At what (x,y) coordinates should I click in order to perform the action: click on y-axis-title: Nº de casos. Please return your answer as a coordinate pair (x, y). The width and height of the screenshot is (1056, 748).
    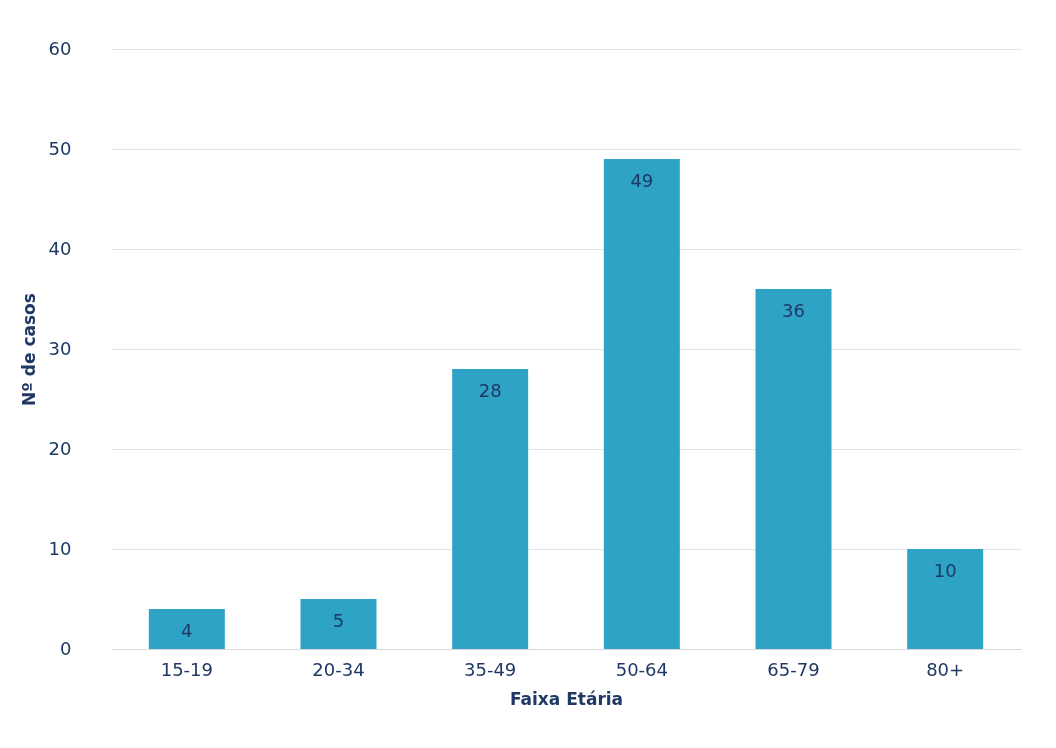
    Looking at the image, I should click on (28, 349).